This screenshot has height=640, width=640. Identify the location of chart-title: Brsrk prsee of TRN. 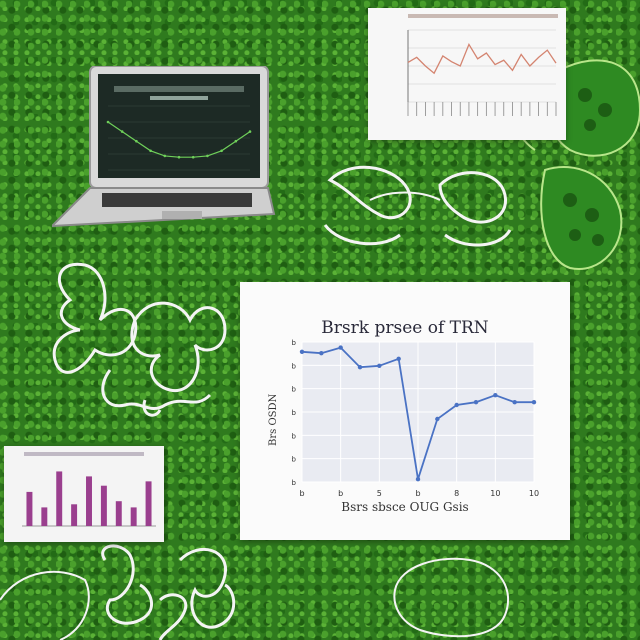
(405, 328).